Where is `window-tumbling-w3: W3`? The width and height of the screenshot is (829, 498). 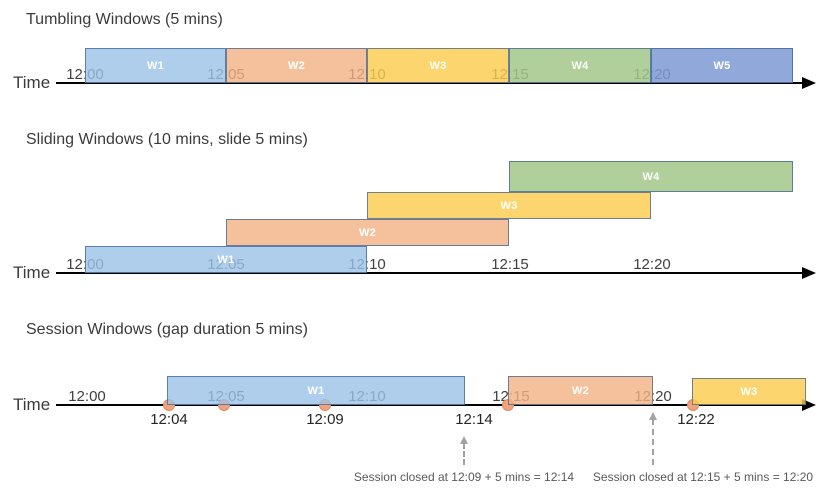
window-tumbling-w3: W3 is located at coordinates (438, 65).